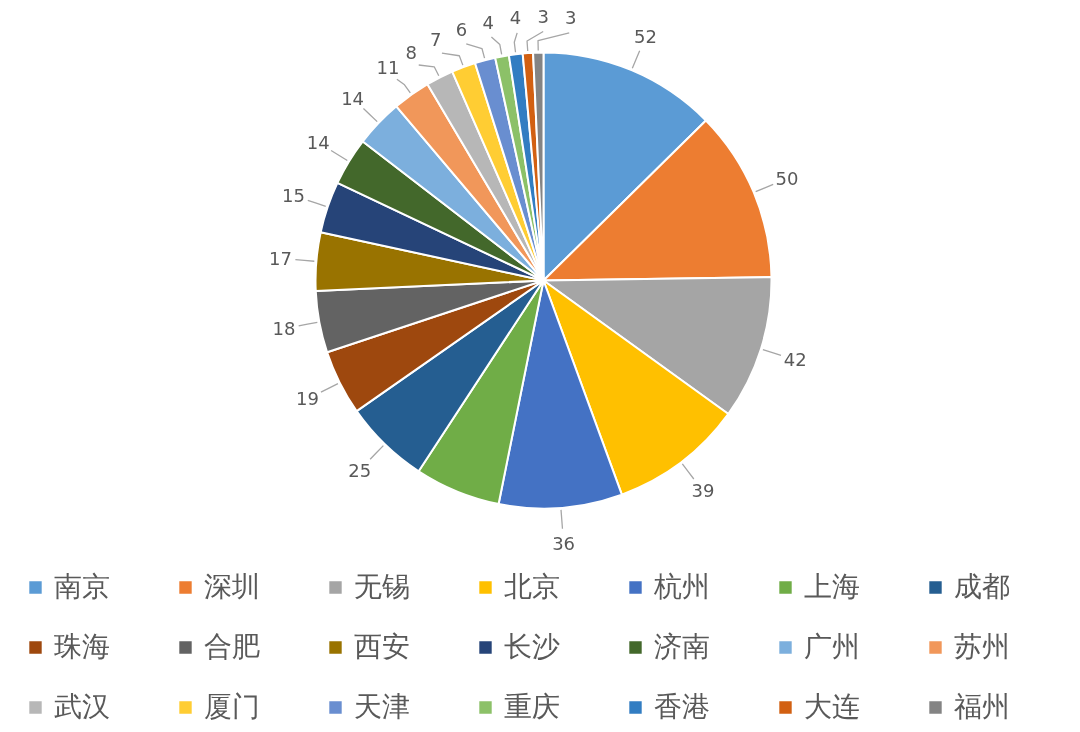  What do you see at coordinates (682, 707) in the screenshot?
I see `legend-label: 香港` at bounding box center [682, 707].